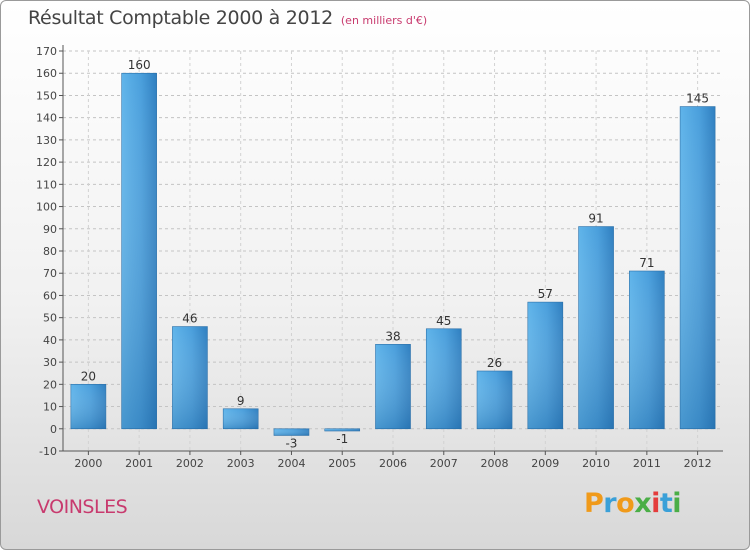 This screenshot has width=750, height=550. Describe the element at coordinates (46, 73) in the screenshot. I see `y-tick-label: 160` at that location.